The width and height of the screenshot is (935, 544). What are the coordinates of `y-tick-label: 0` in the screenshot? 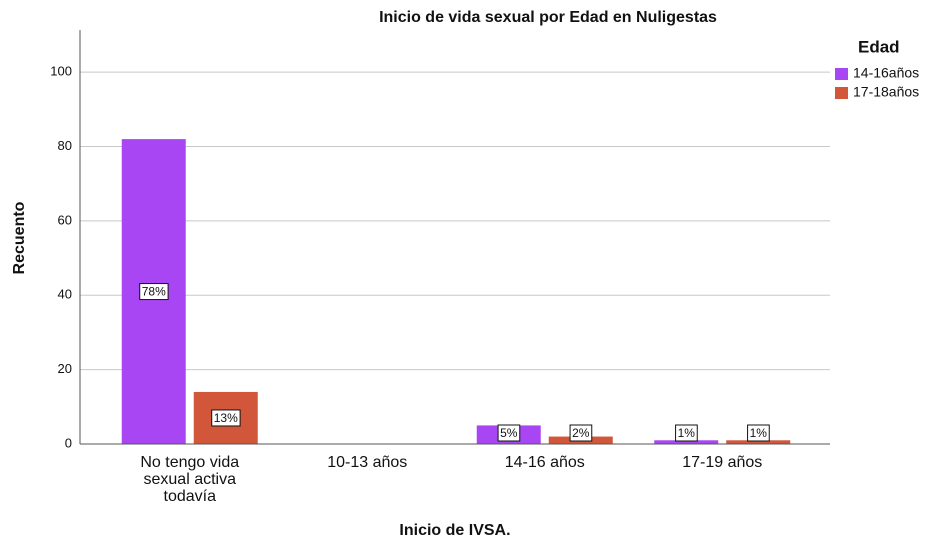 It's located at (68, 442).